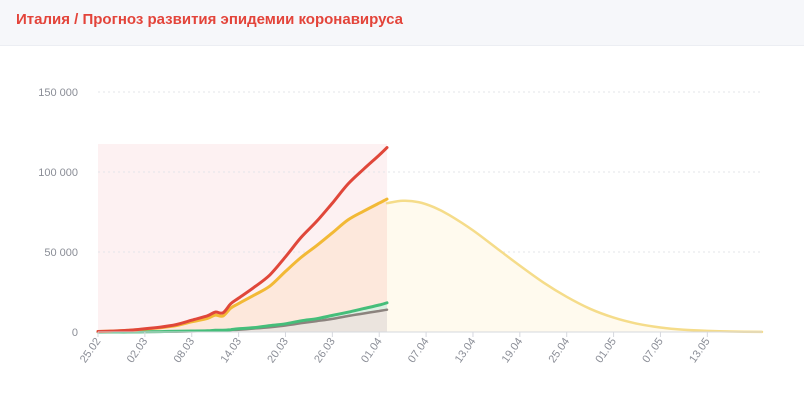 The height and width of the screenshot is (401, 804). I want to click on series-area-deaths, so click(242, 320).